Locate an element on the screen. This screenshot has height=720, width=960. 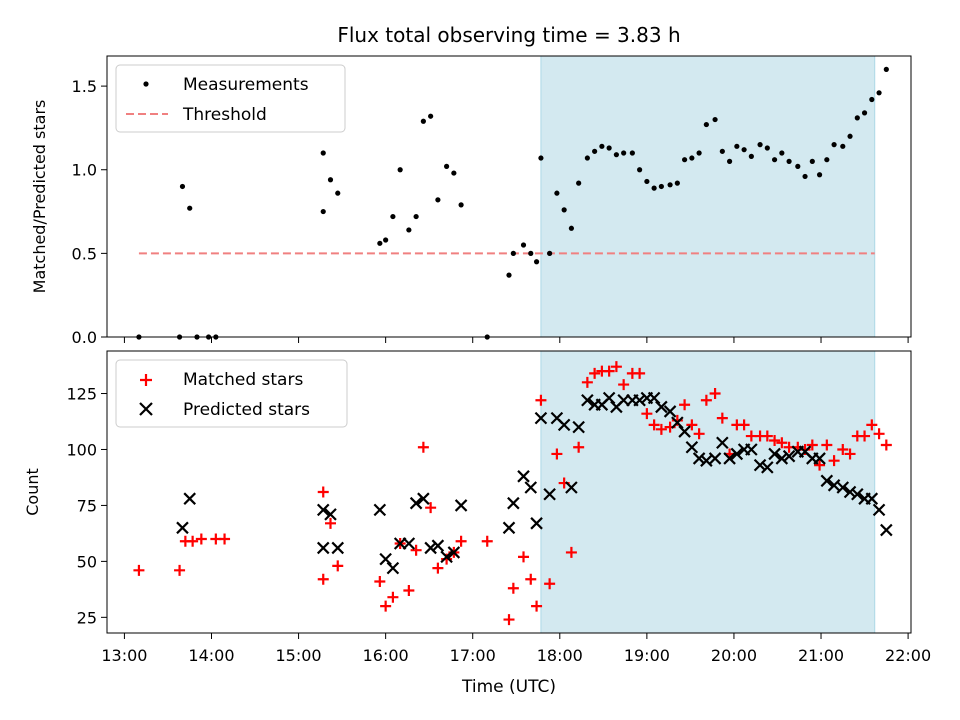
bottom-legend-box is located at coordinates (231, 393).